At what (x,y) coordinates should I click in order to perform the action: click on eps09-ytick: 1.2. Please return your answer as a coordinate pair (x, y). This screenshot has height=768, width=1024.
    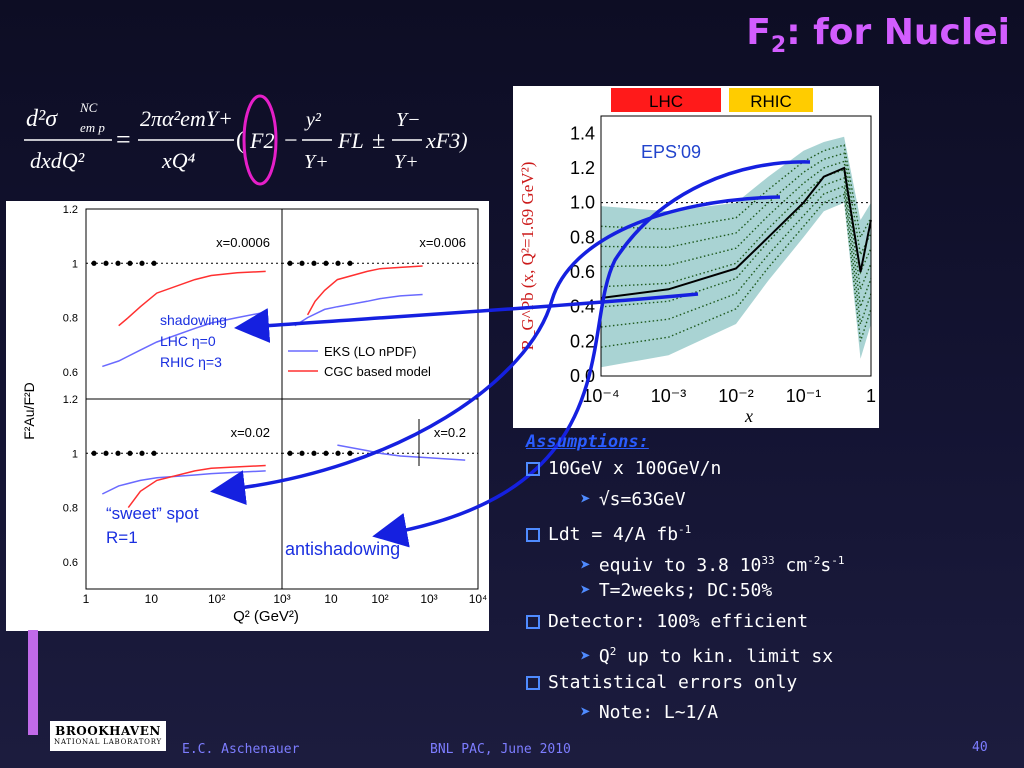
    Looking at the image, I should click on (582, 168).